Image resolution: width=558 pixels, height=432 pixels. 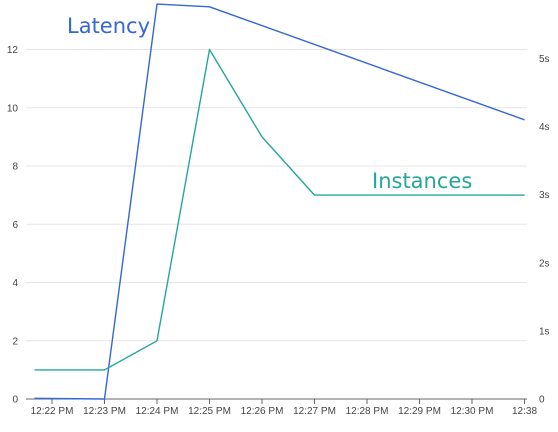 What do you see at coordinates (108, 26) in the screenshot?
I see `series-label-latency: Latency` at bounding box center [108, 26].